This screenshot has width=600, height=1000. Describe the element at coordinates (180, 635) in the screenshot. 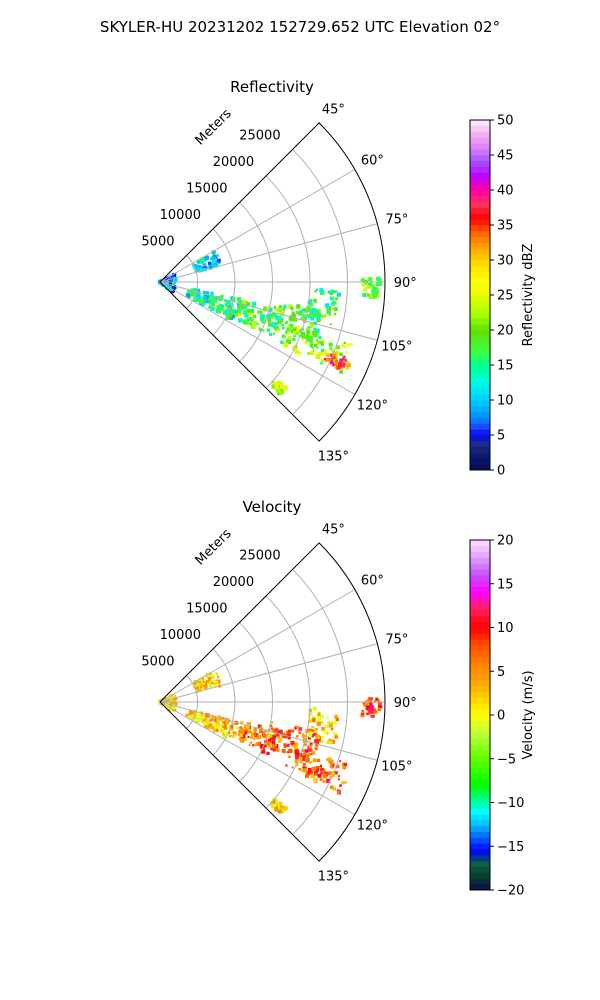

I see `range-tick-label: 10000` at that location.